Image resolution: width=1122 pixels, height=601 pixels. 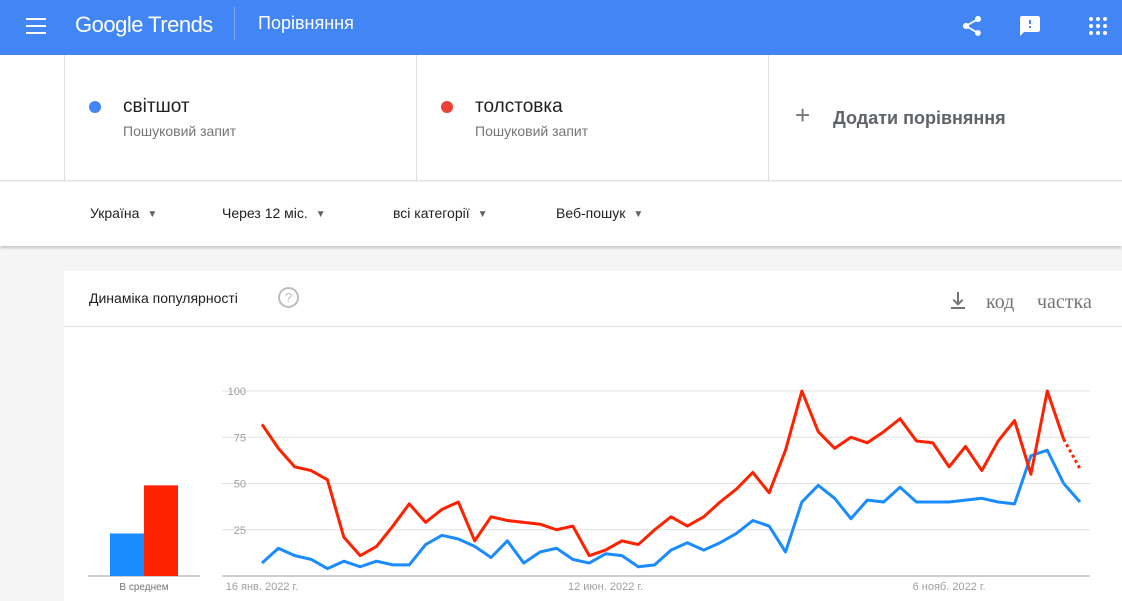 I want to click on average-label: В среднем, so click(x=143, y=587).